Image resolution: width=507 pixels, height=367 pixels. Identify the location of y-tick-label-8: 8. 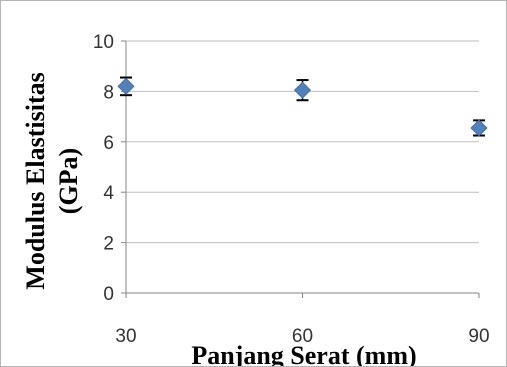
(108, 92).